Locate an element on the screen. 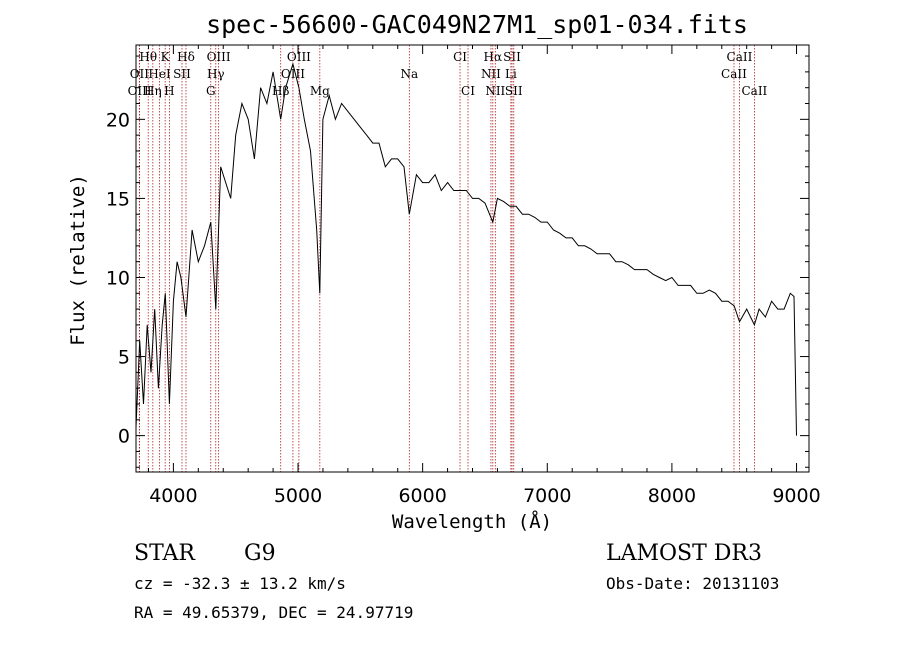 Image resolution: width=900 pixels, height=649 pixels. spectral-line-label: H is located at coordinates (169, 91).